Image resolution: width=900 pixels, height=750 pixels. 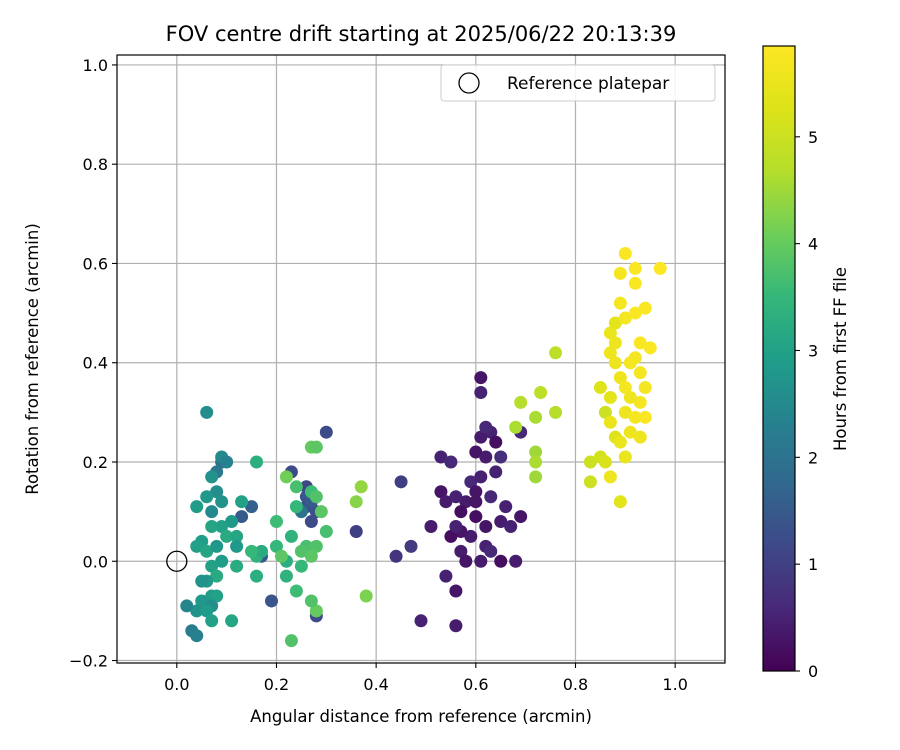 I want to click on colorbar-tick-label: 3, so click(x=813, y=350).